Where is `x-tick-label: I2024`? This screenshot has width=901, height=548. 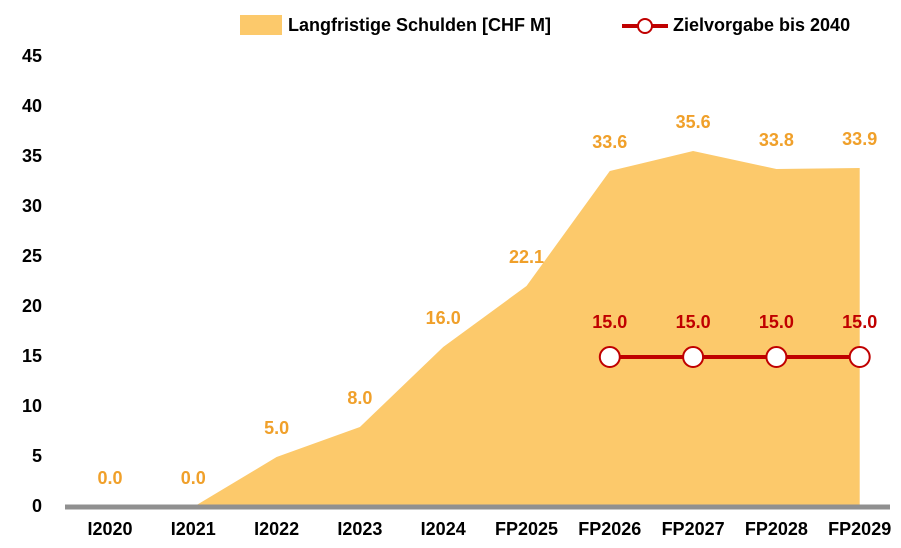 x-tick-label: I2024 is located at coordinates (443, 529).